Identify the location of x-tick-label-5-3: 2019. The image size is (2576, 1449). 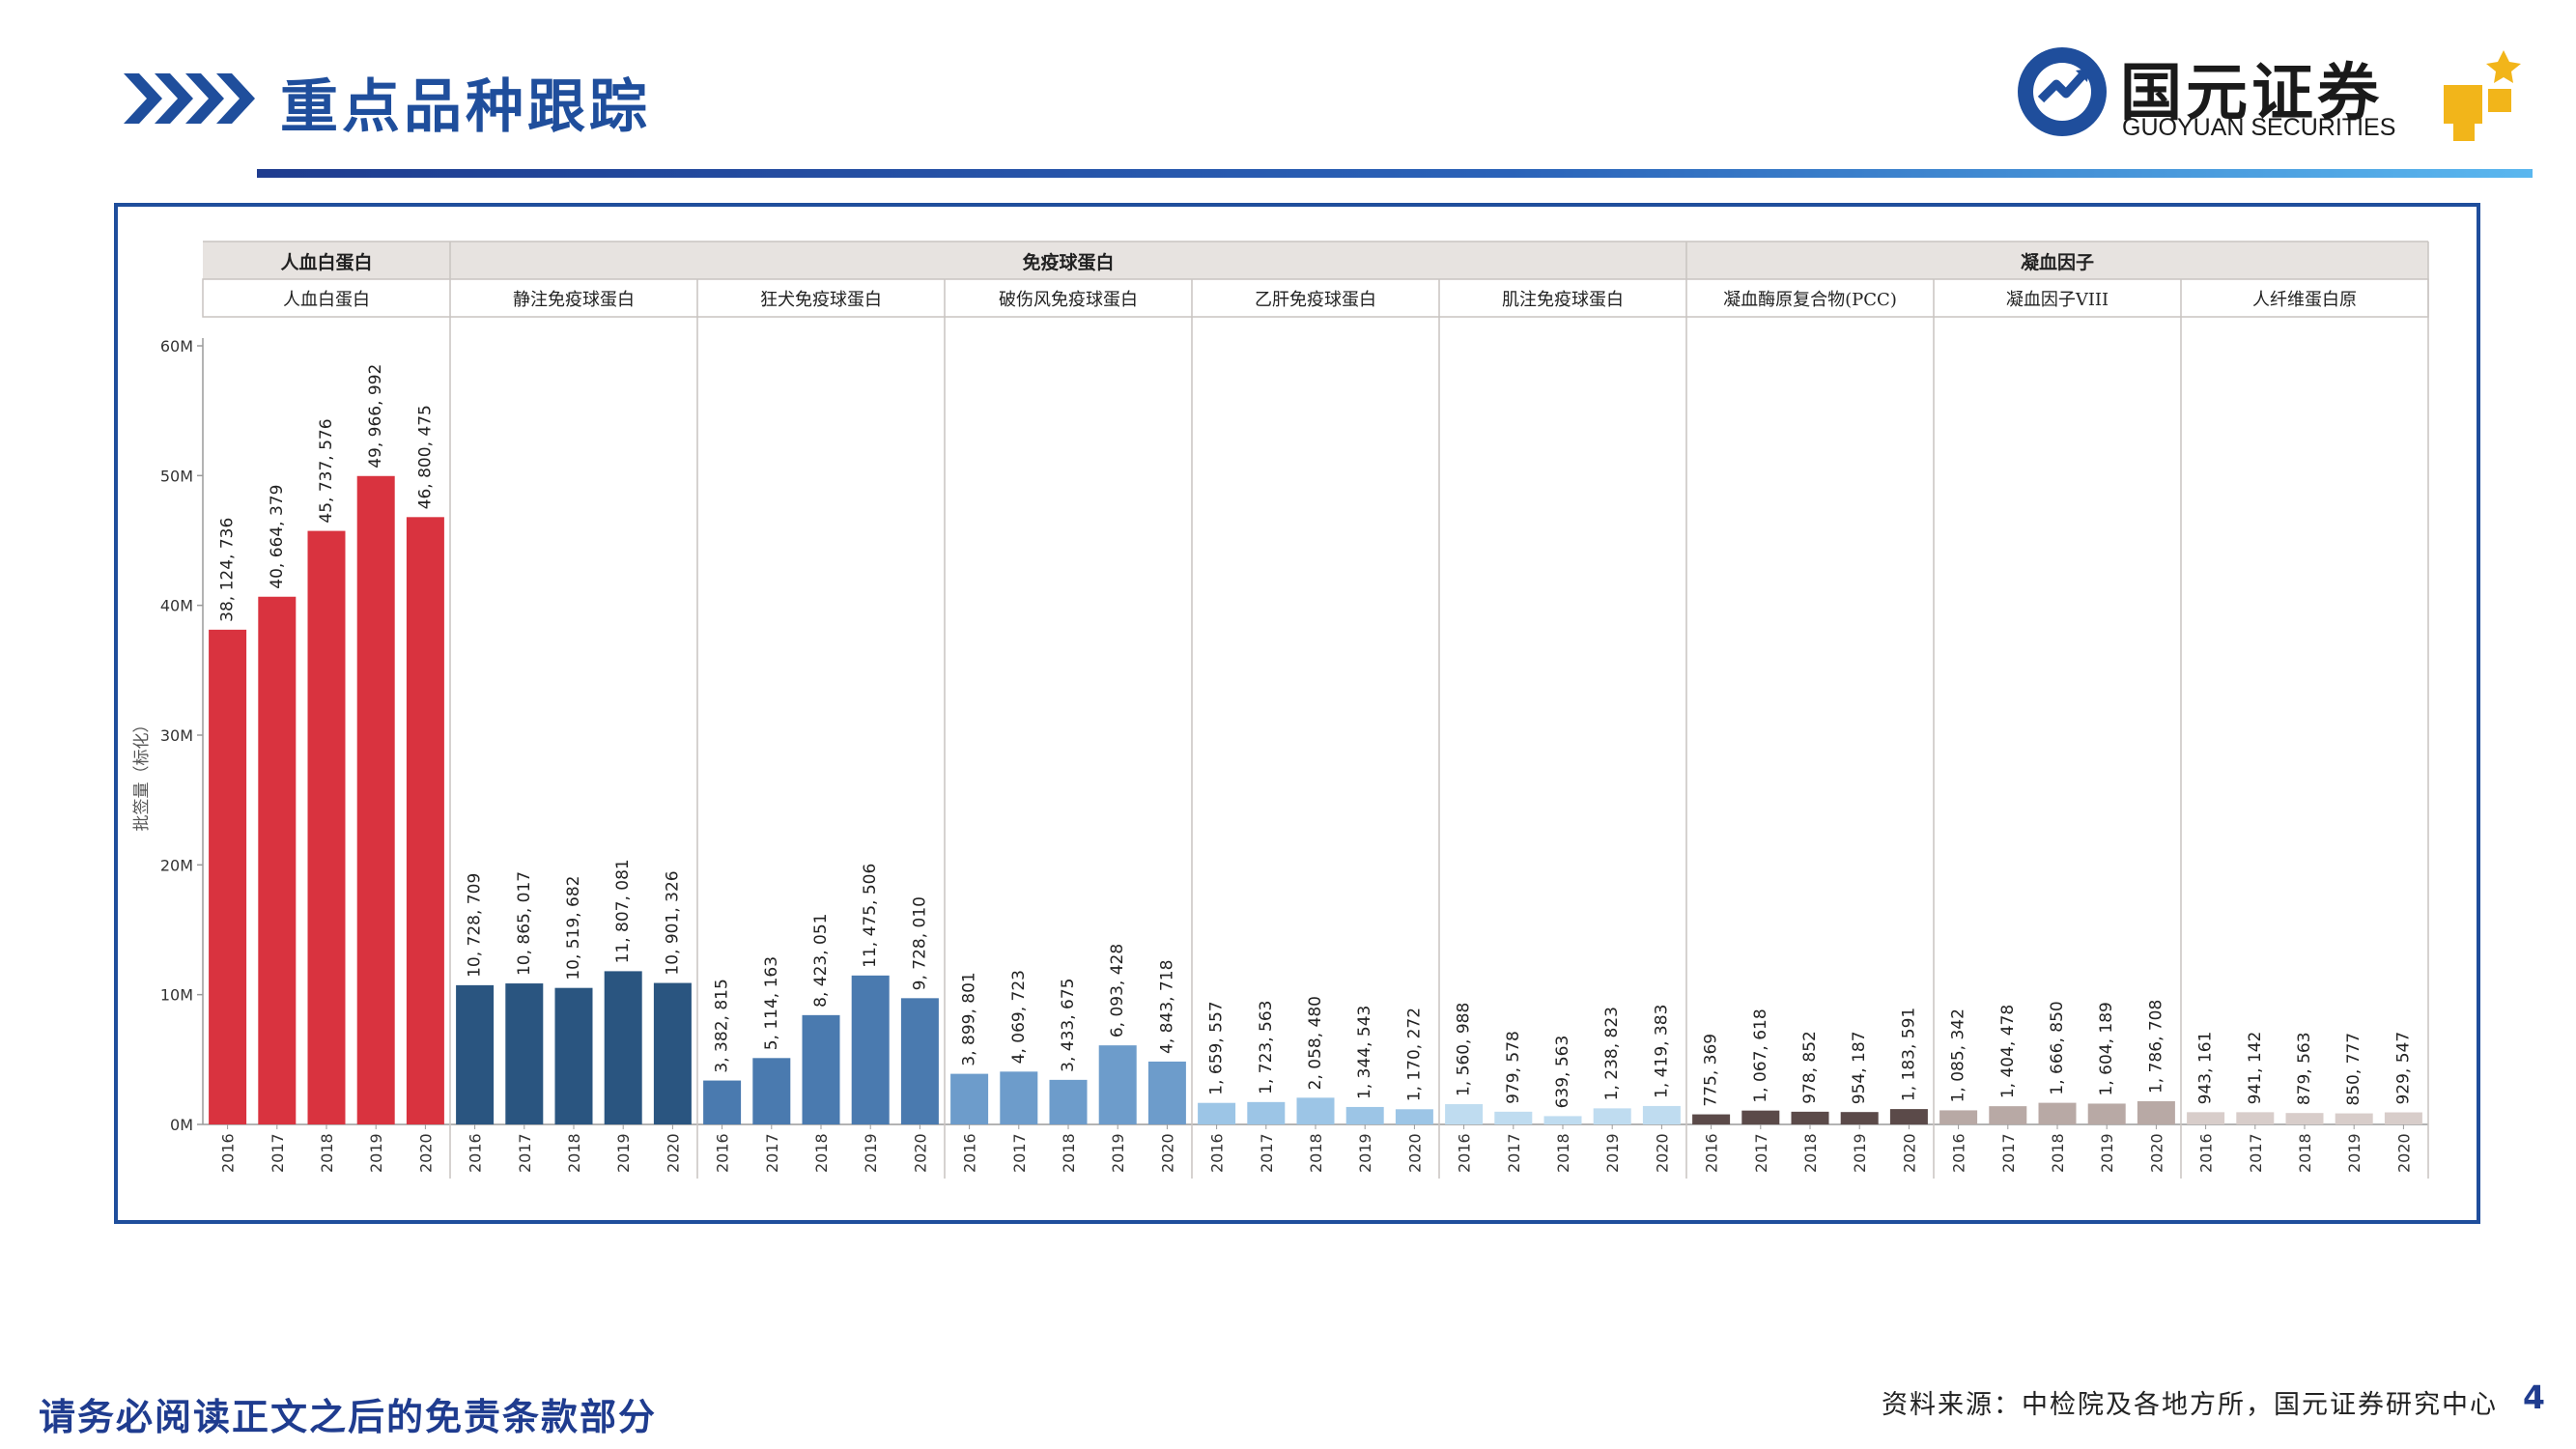
(1612, 1153).